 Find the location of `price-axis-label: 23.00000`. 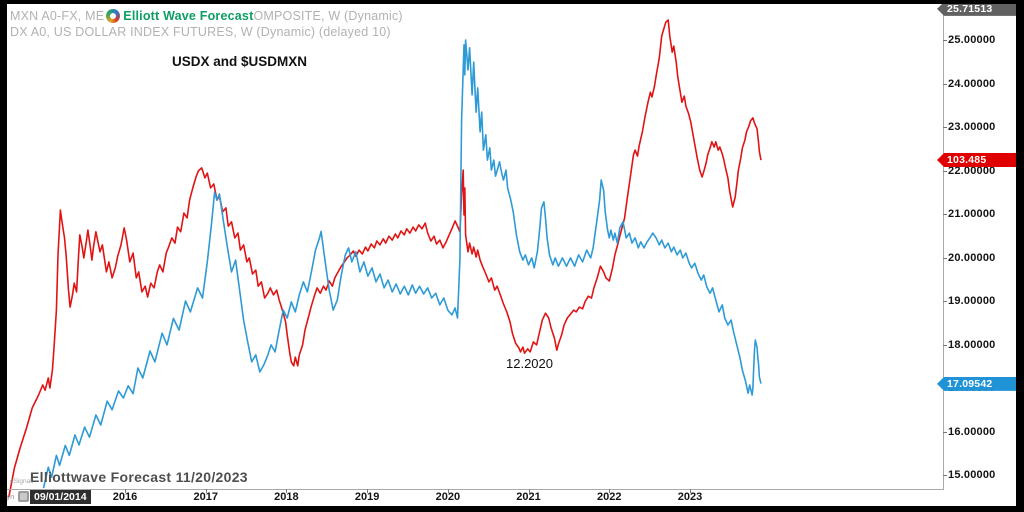

price-axis-label: 23.00000 is located at coordinates (972, 127).